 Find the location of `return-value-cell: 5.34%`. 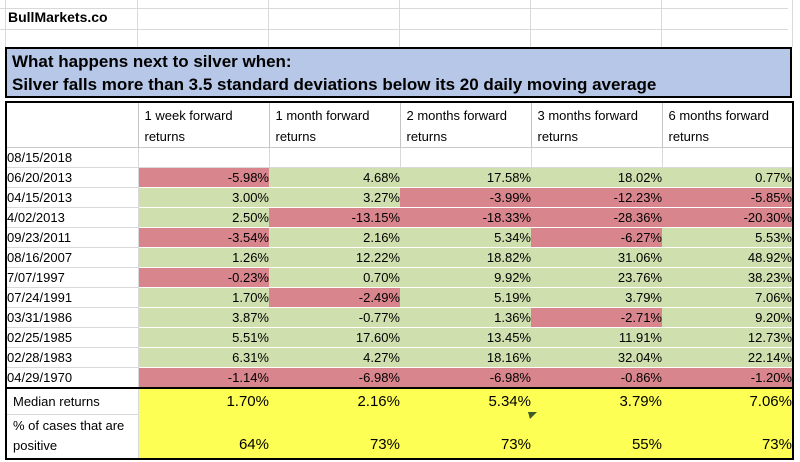

return-value-cell: 5.34% is located at coordinates (465, 237).